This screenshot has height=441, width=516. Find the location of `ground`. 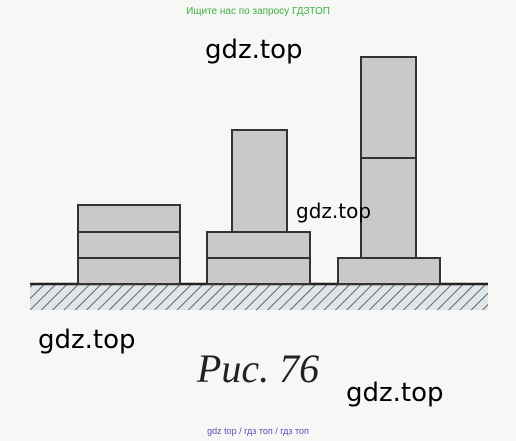

ground is located at coordinates (259, 297).